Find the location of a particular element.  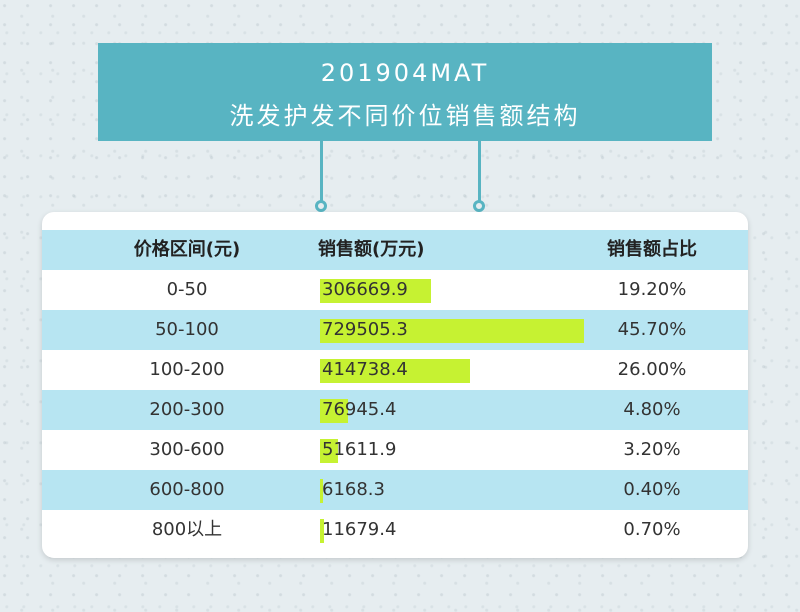

price-range-cell: 0-50 is located at coordinates (187, 289).